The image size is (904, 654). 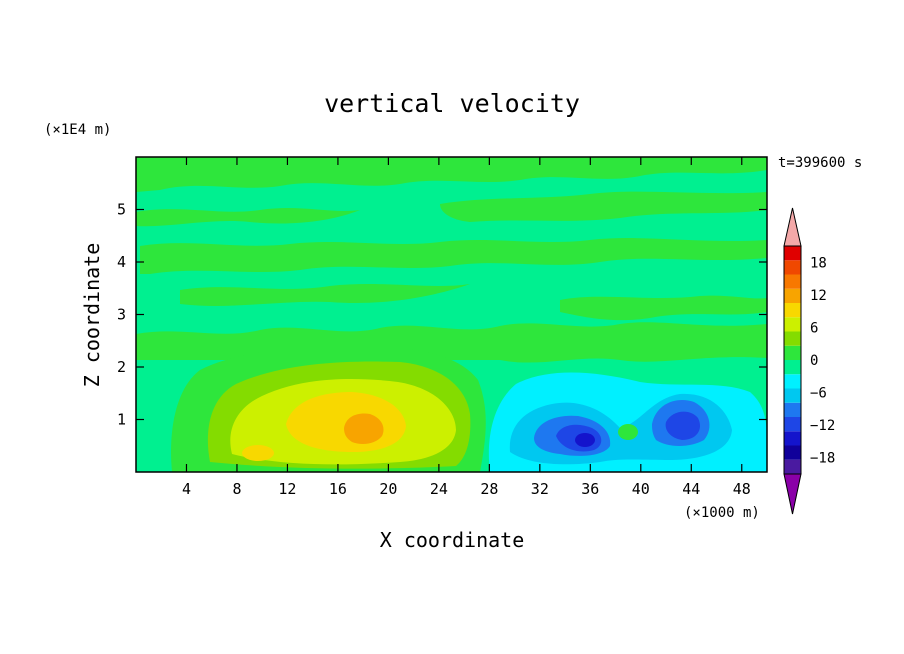 I want to click on x-tick-label: 8, so click(x=236, y=489).